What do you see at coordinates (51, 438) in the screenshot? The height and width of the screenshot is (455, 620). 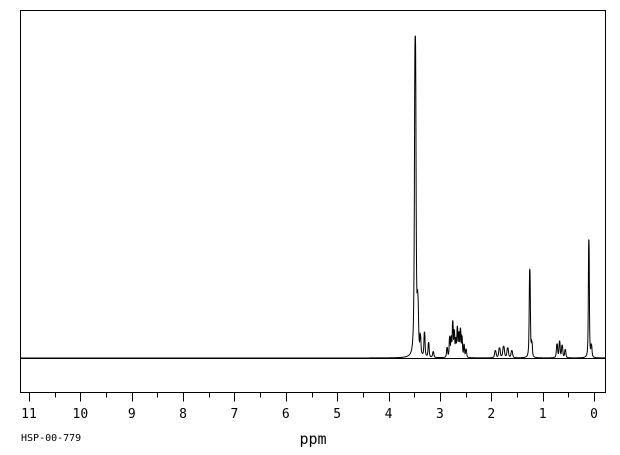 I see `sample-id-label: HSP-00-779` at bounding box center [51, 438].